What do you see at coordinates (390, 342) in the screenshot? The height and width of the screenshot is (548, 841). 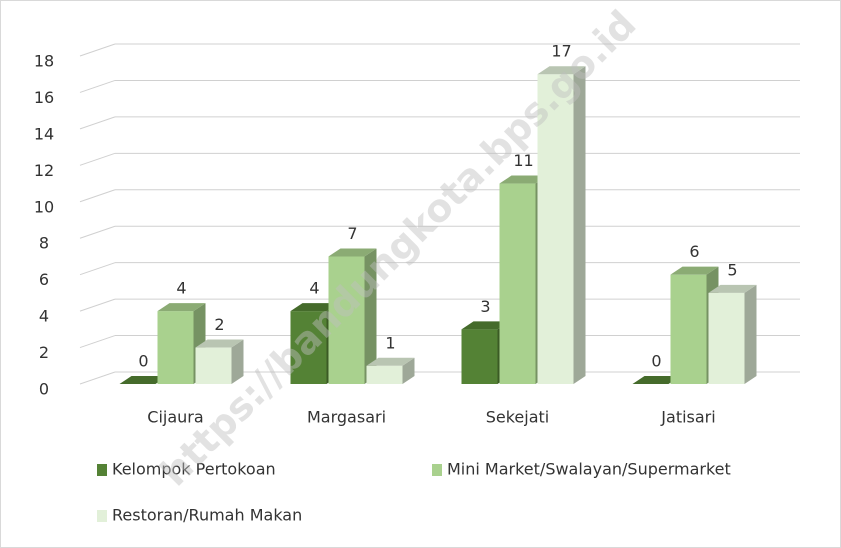 I see `value-label: 1` at bounding box center [390, 342].